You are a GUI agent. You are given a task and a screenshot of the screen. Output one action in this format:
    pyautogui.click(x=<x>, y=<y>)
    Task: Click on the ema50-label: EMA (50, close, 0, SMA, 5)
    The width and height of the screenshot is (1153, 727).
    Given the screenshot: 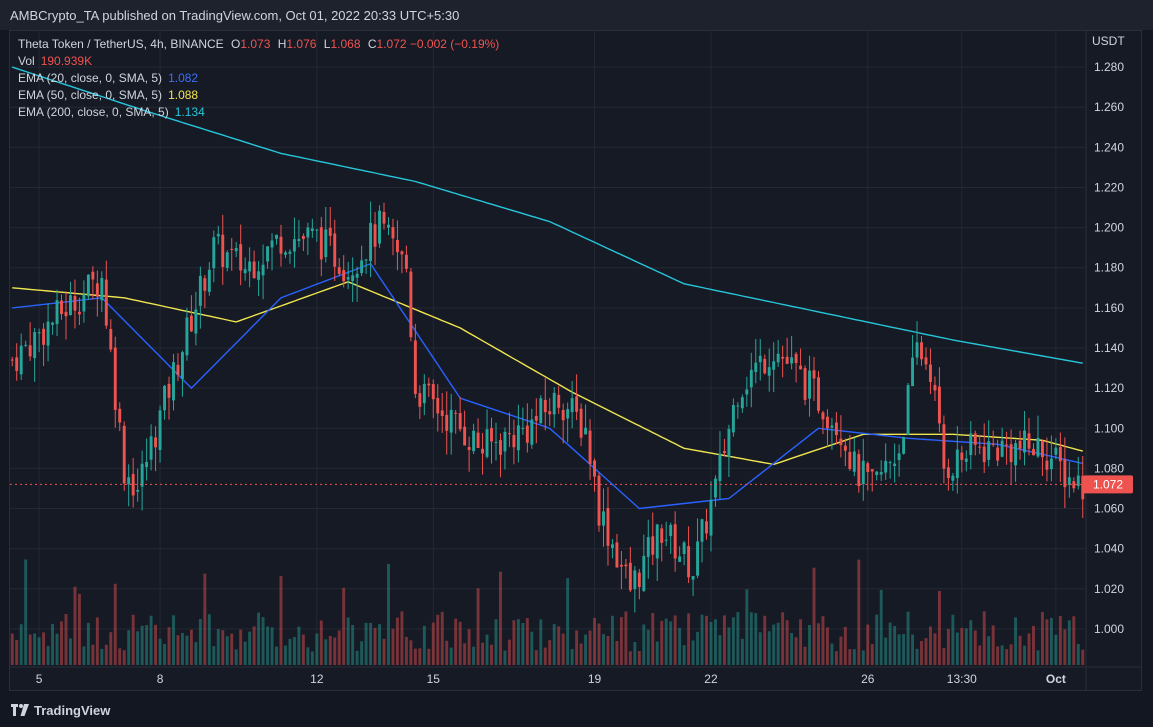 What is the action you would take?
    pyautogui.click(x=90, y=95)
    